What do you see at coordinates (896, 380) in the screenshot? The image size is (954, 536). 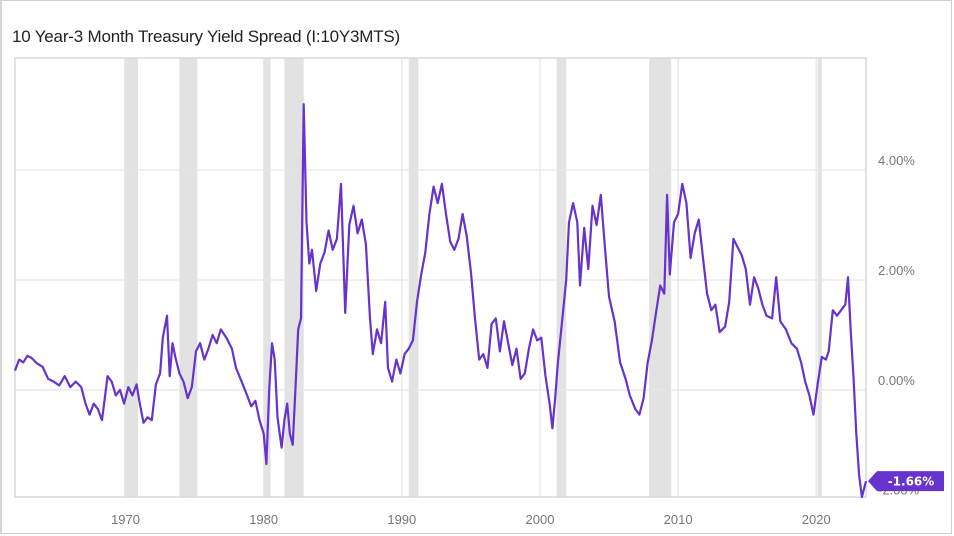 I see `y-tick-label: 0.00%` at bounding box center [896, 380].